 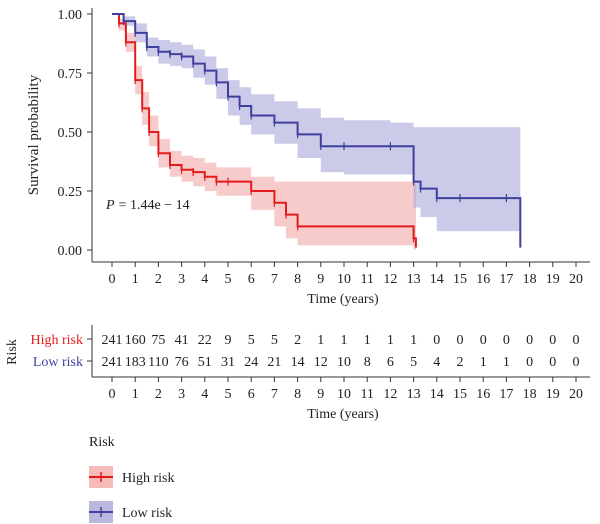 What do you see at coordinates (553, 394) in the screenshot?
I see `risk-x-tick-label: 19` at bounding box center [553, 394].